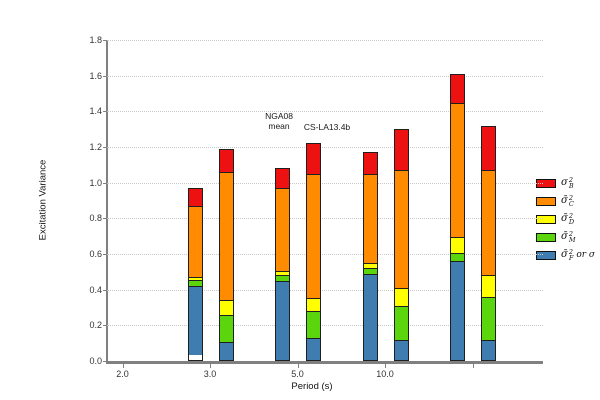 This screenshot has width=600, height=400. What do you see at coordinates (325, 40) in the screenshot?
I see `gridline-y-1.8` at bounding box center [325, 40].